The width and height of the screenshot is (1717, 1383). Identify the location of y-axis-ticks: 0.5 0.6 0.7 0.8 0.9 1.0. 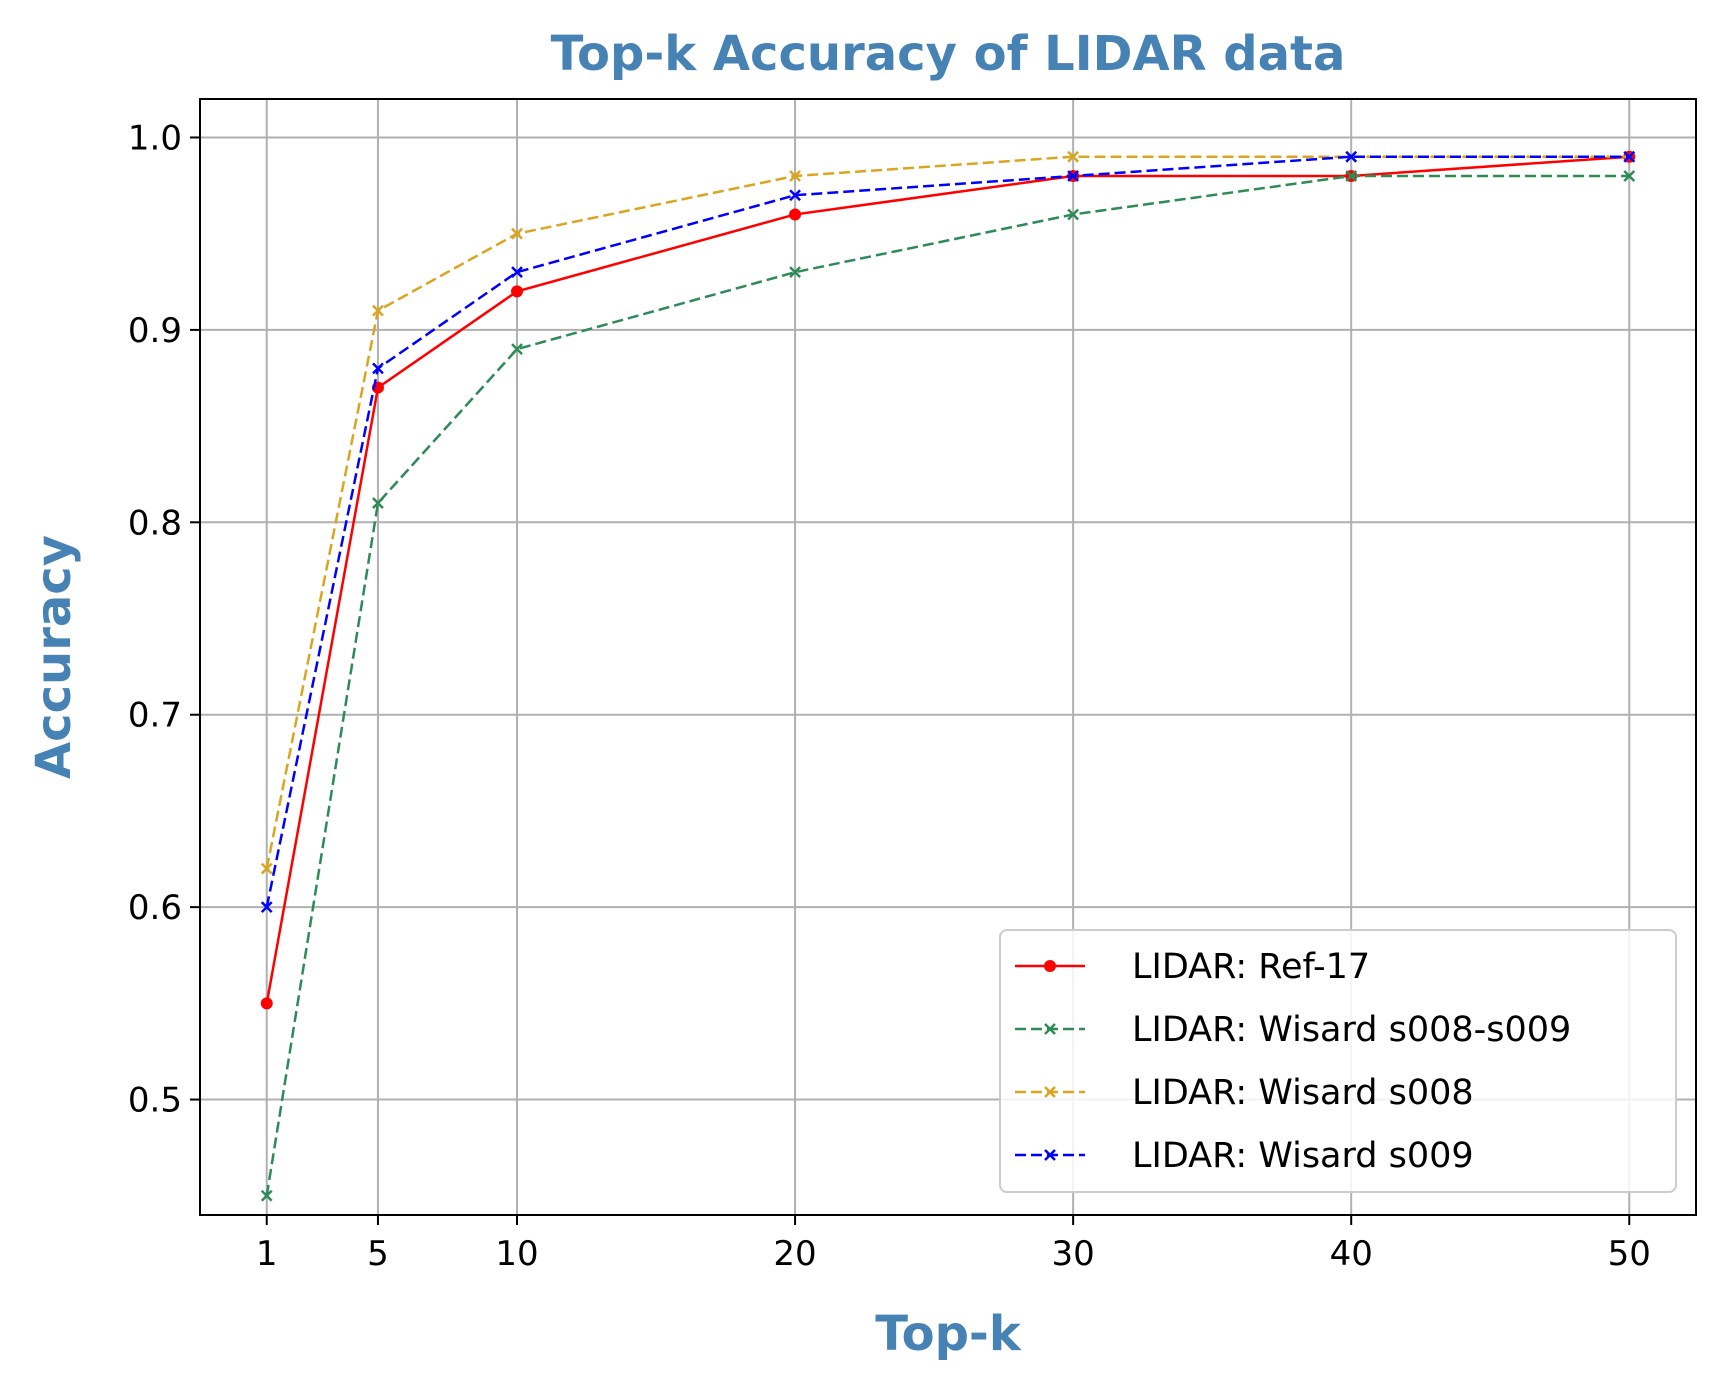
(164, 619).